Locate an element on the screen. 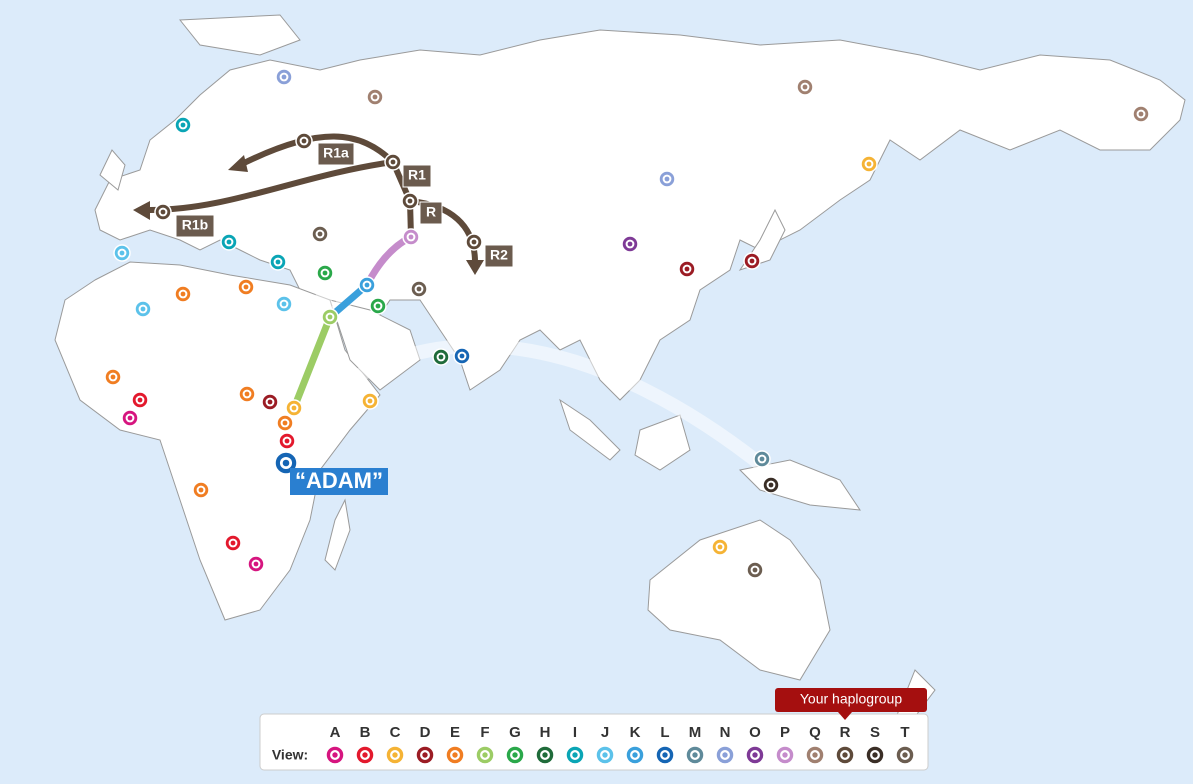 The image size is (1193, 784). migration-label: R1b is located at coordinates (195, 225).